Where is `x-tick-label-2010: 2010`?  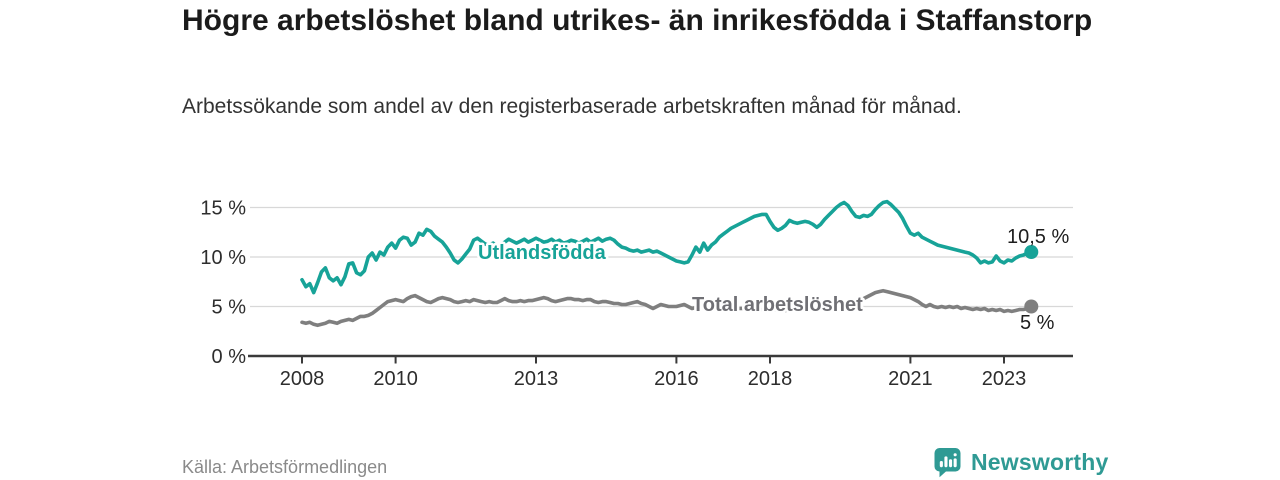 x-tick-label-2010: 2010 is located at coordinates (395, 379).